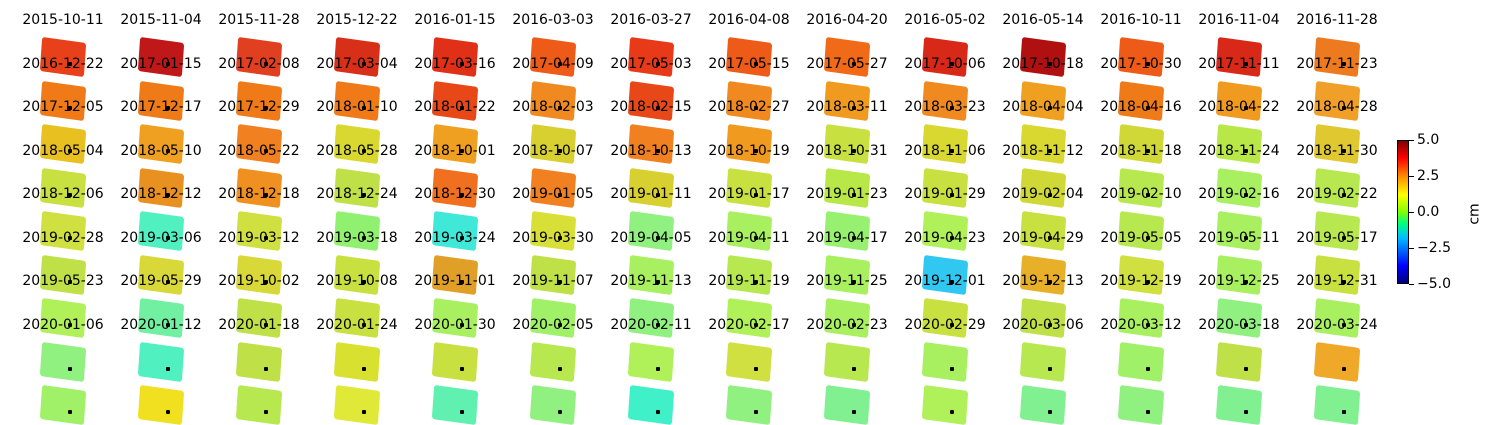 The image size is (1497, 425). I want to click on date-label: 2019-03-12, so click(259, 237).